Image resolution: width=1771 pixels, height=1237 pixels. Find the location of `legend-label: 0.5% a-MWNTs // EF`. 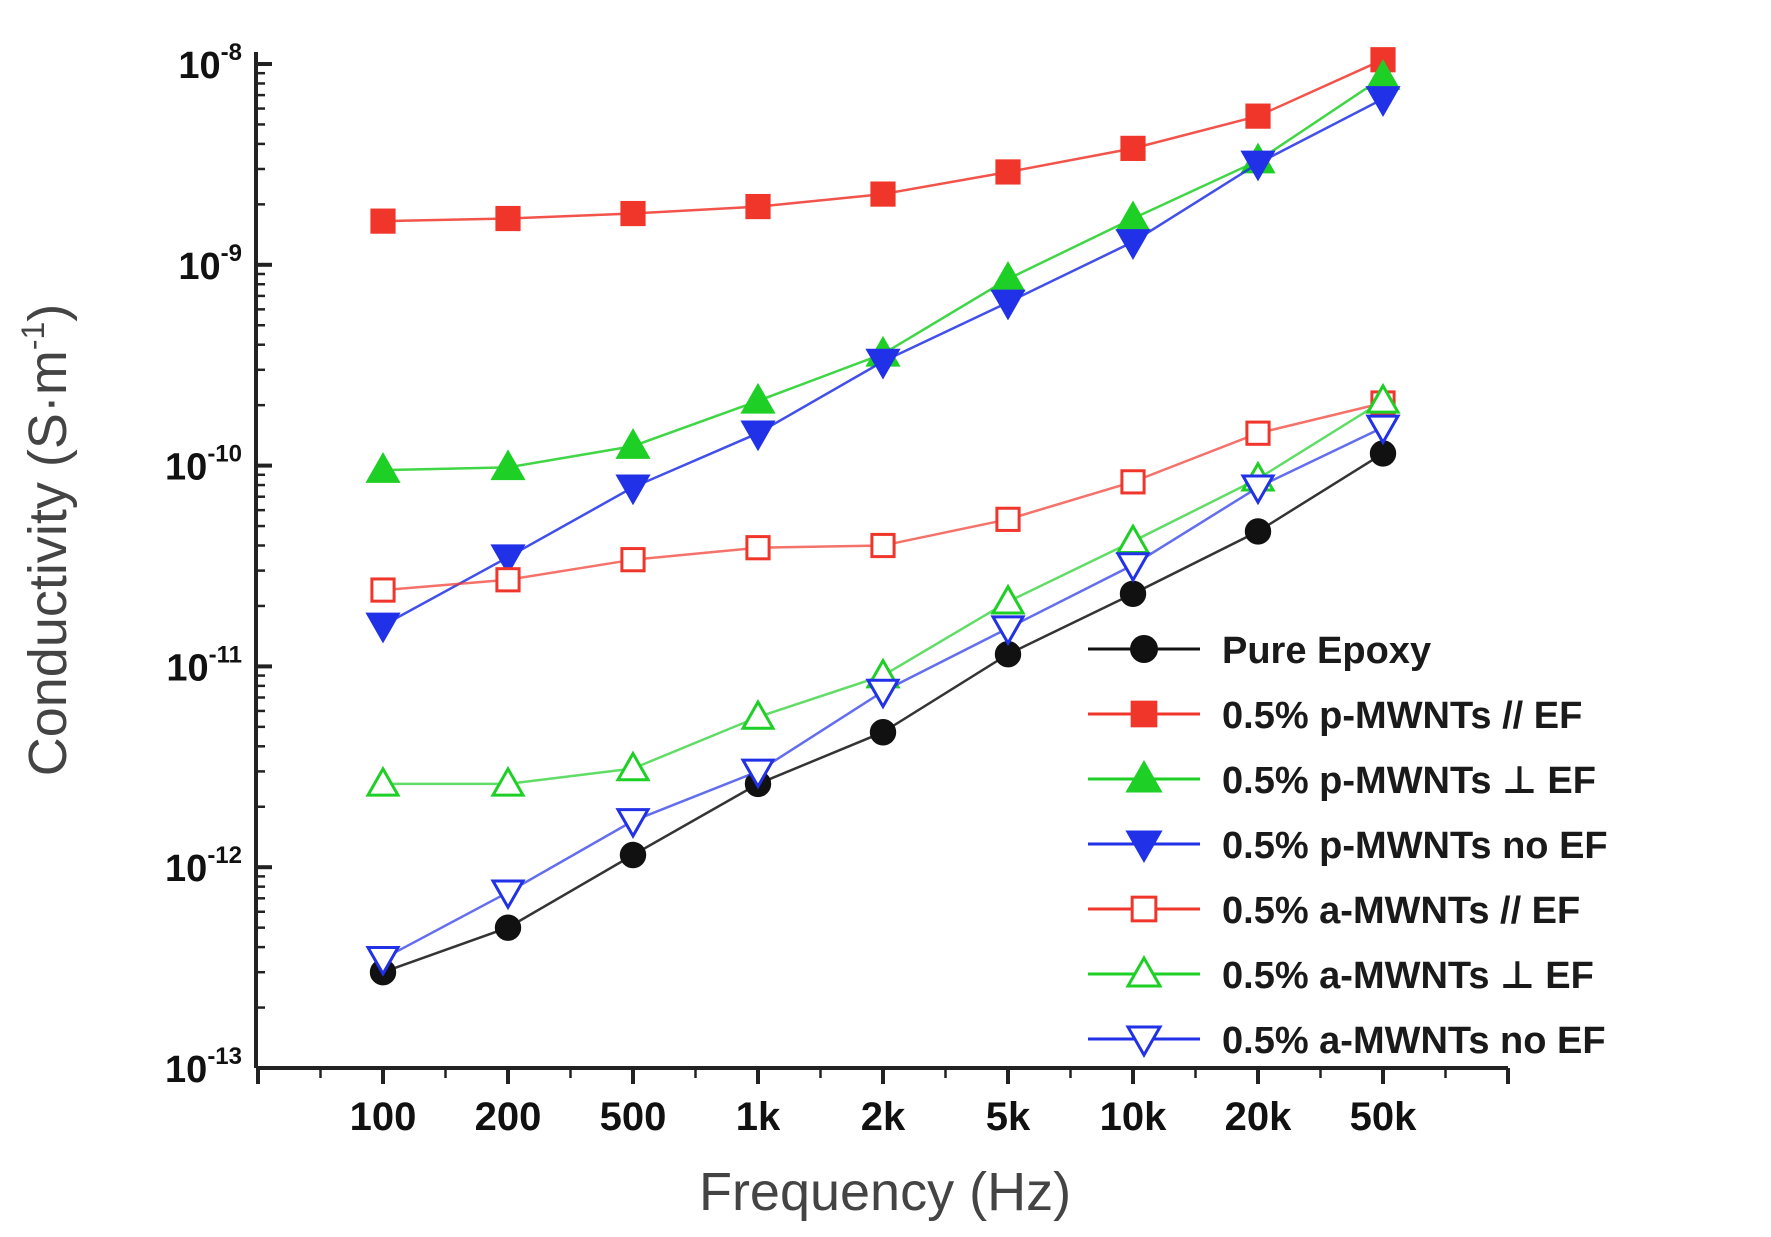

legend-label: 0.5% a-MWNTs // EF is located at coordinates (1401, 911).